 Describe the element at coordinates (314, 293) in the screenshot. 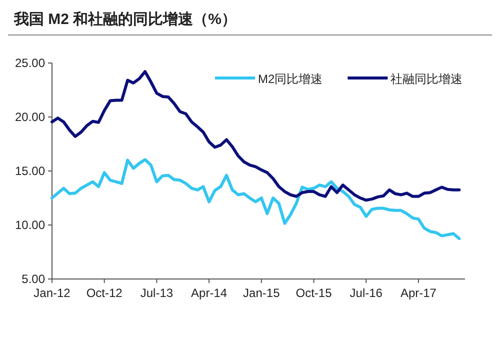

I see `x-tick-label: Oct-15` at that location.